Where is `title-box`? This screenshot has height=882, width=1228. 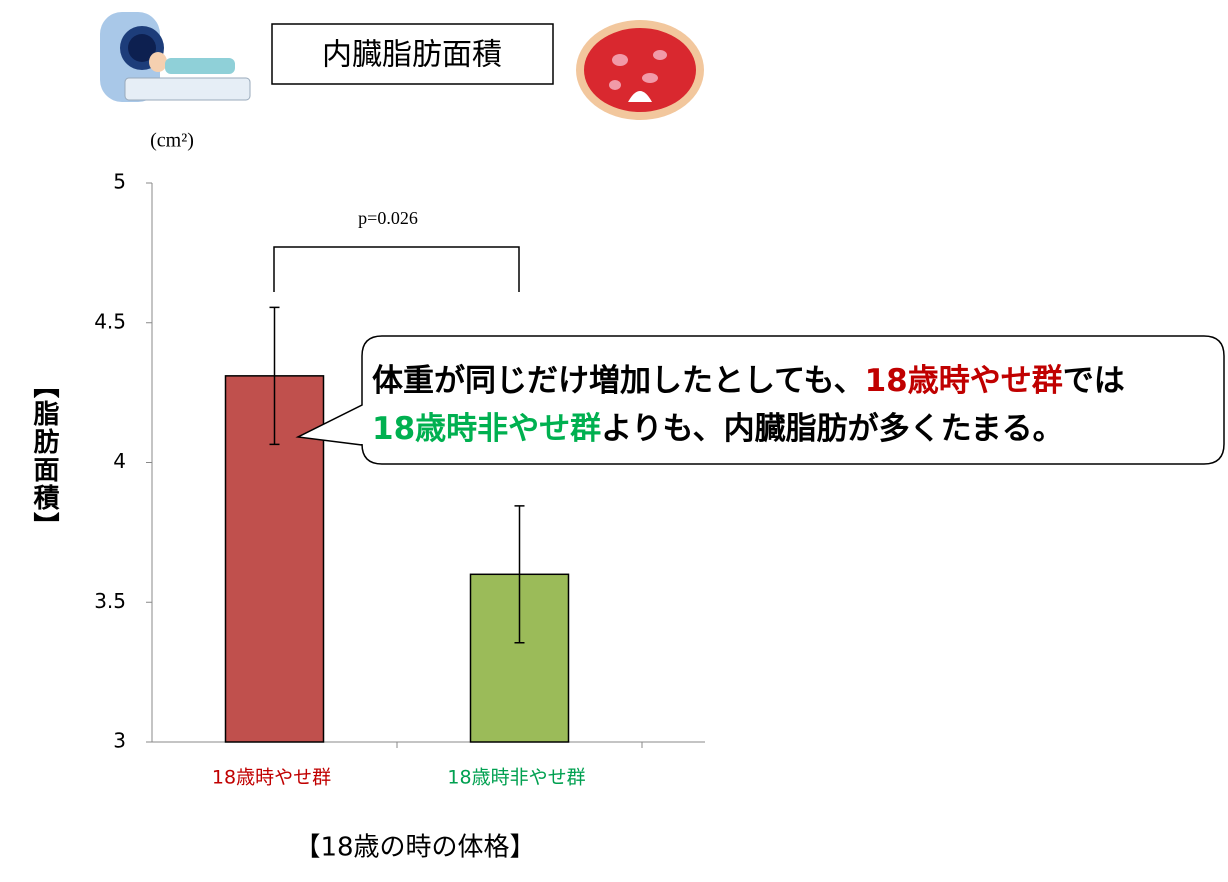
title-box is located at coordinates (412, 54).